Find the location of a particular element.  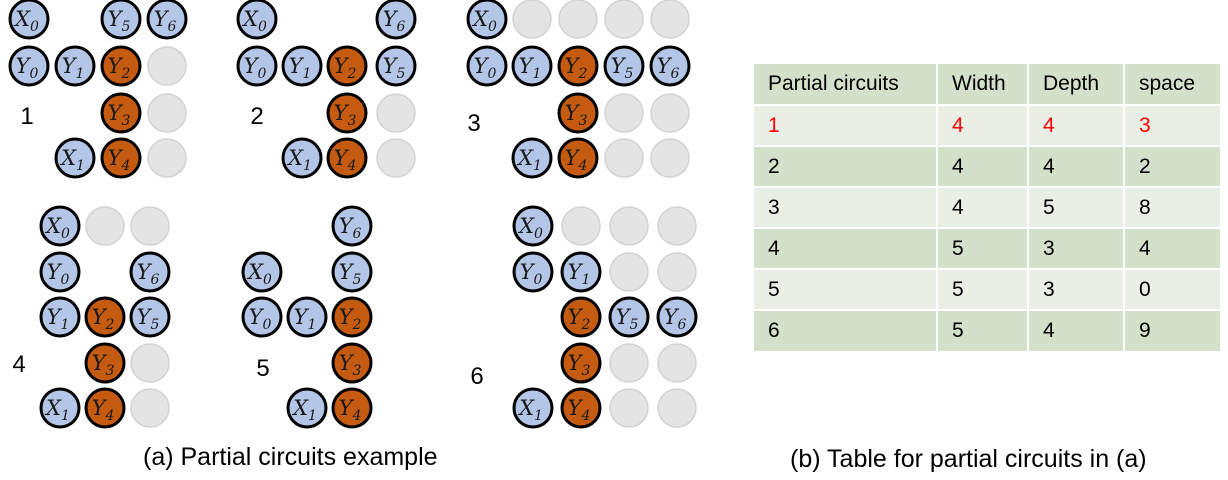

panel-number: 5 is located at coordinates (262, 368).